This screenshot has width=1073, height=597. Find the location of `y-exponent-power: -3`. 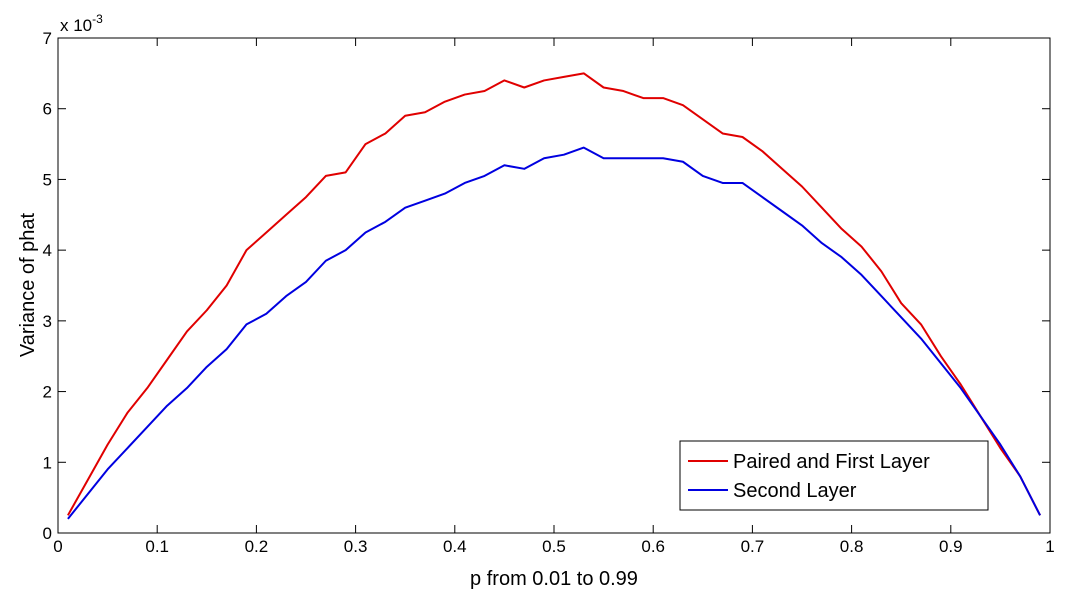

y-exponent-power: -3 is located at coordinates (97, 19).